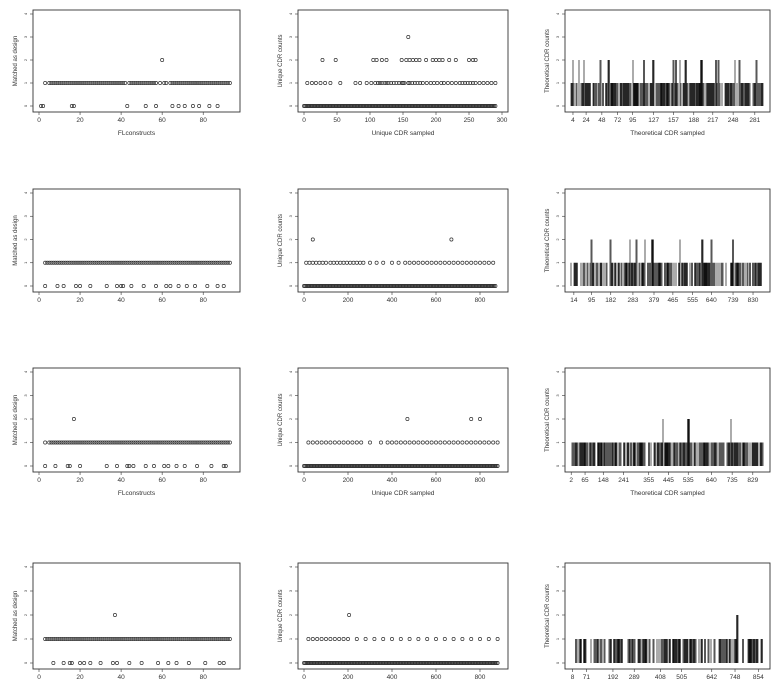 This screenshot has width=777, height=690. Describe the element at coordinates (574, 300) in the screenshot. I see `x-tick-label: 14` at that location.